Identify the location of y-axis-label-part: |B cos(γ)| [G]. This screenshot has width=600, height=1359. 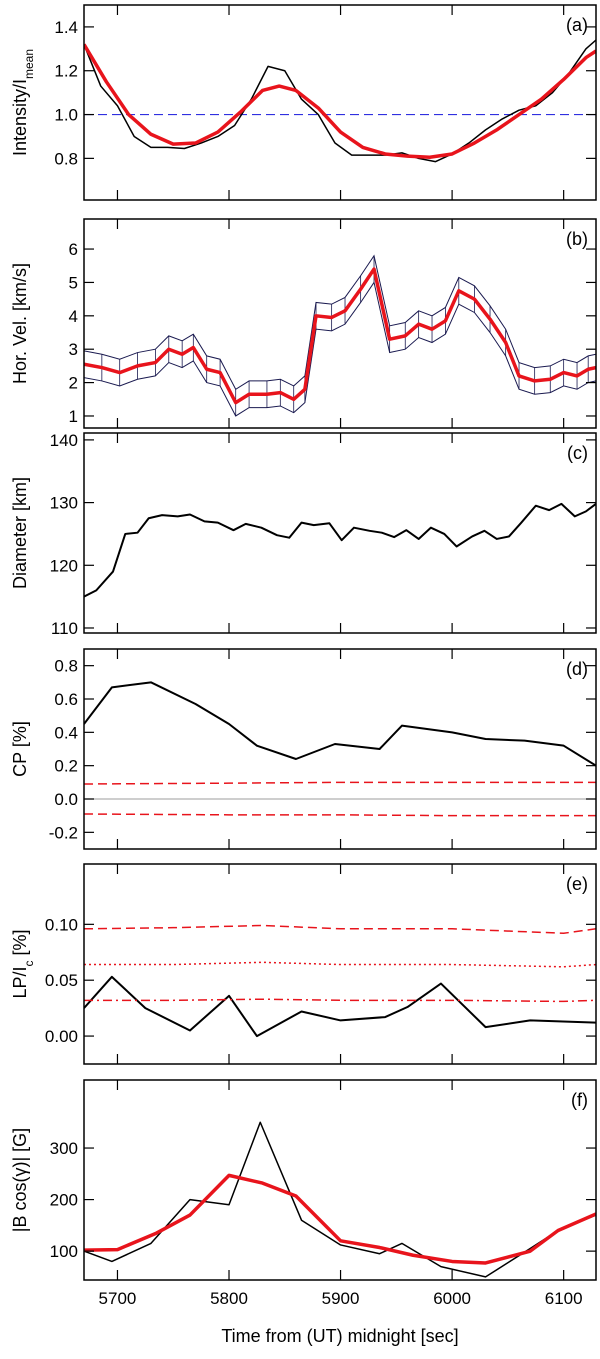
(20, 1180).